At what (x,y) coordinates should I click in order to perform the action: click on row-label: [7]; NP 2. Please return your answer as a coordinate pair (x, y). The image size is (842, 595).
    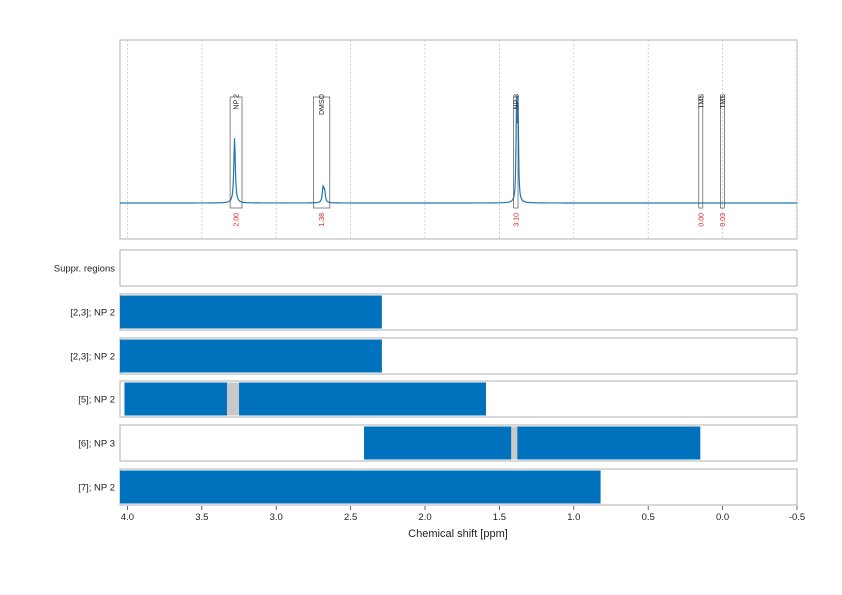
    Looking at the image, I should click on (96, 488).